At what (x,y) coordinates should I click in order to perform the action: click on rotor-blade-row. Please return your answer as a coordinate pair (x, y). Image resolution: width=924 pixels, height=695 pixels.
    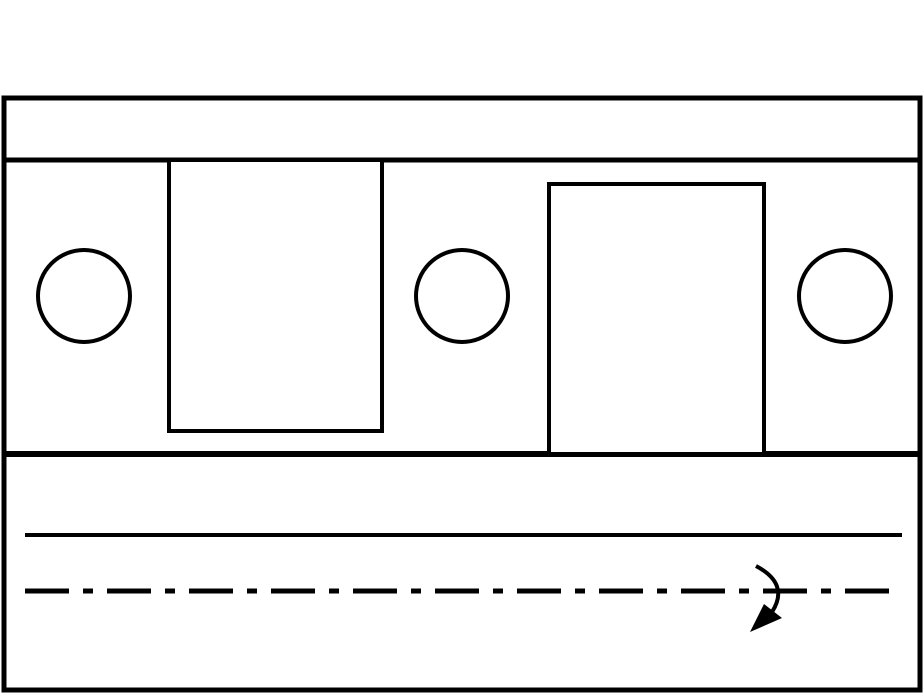
    Looking at the image, I should click on (656, 319).